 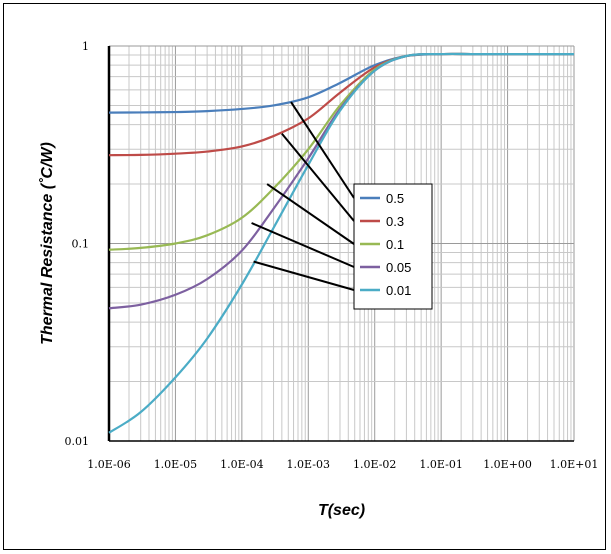 I want to click on x-tick-label: 1.0E-06, so click(x=108, y=464).